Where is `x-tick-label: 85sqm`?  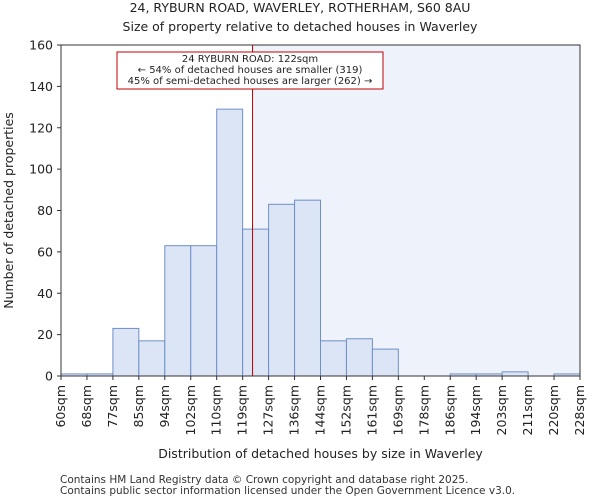
x-tick-label: 85sqm is located at coordinates (138, 406).